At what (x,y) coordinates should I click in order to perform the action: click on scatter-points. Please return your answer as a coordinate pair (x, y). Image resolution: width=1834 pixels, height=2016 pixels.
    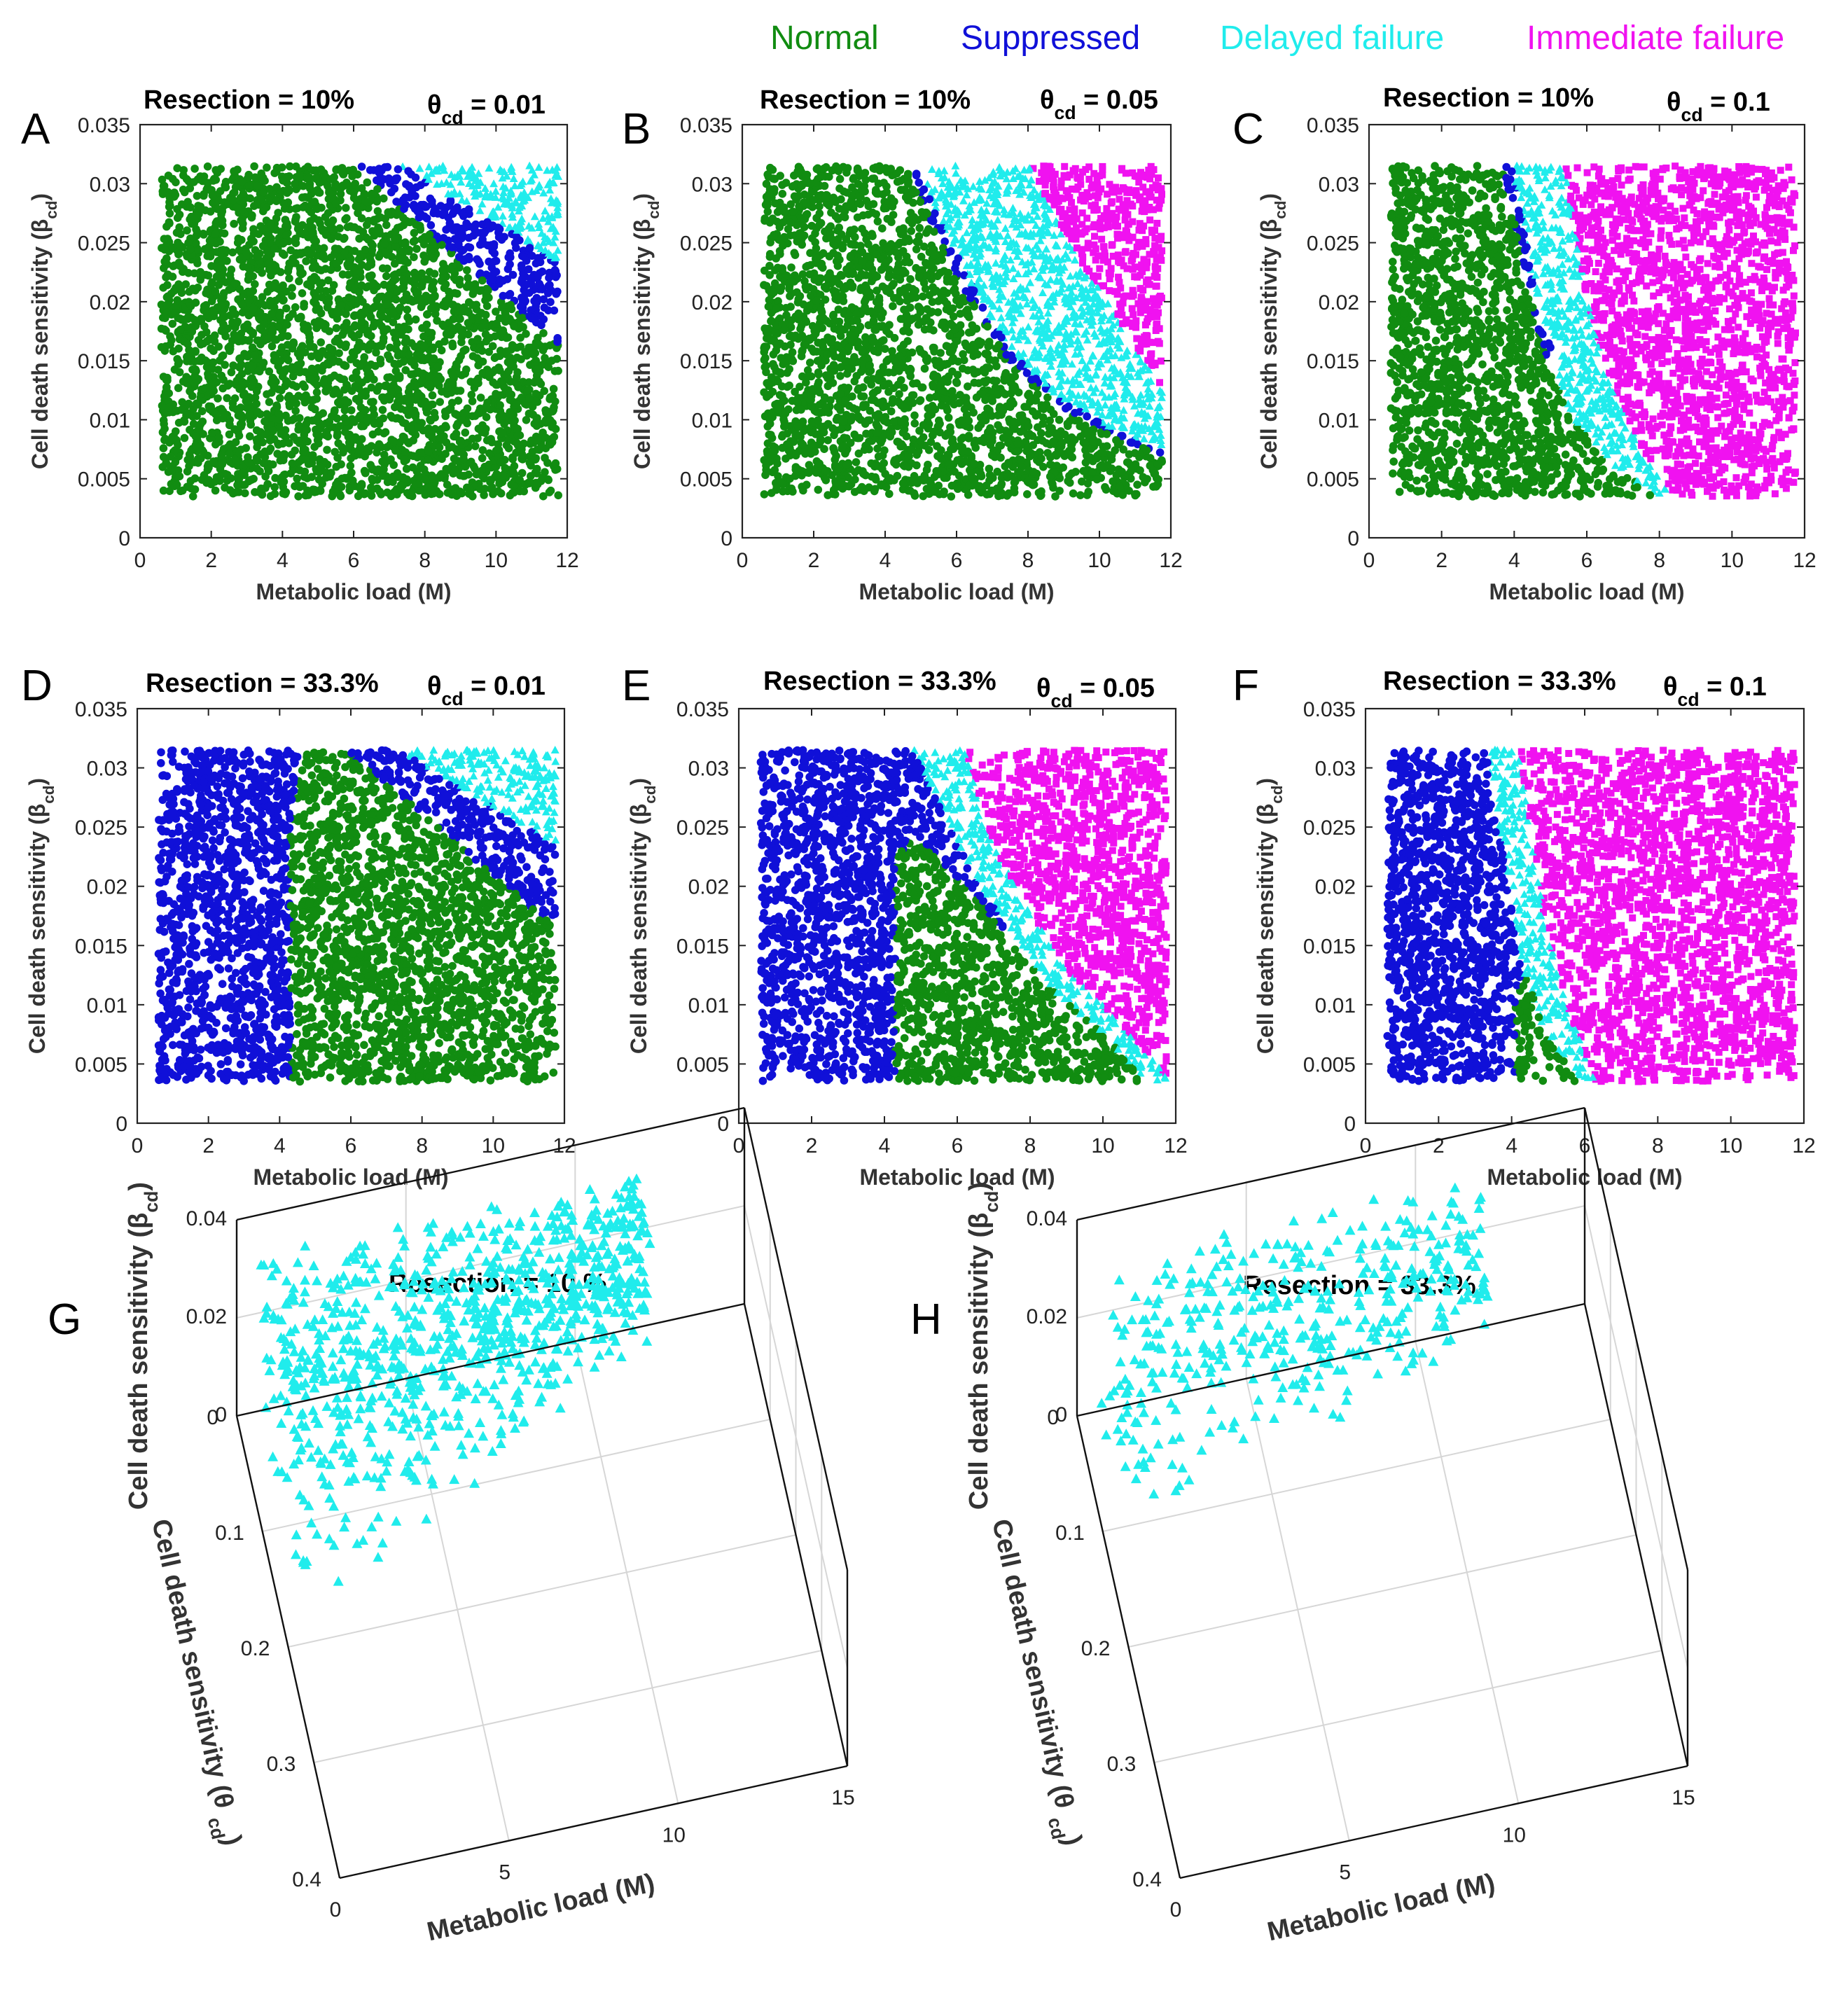
    Looking at the image, I should click on (963, 331).